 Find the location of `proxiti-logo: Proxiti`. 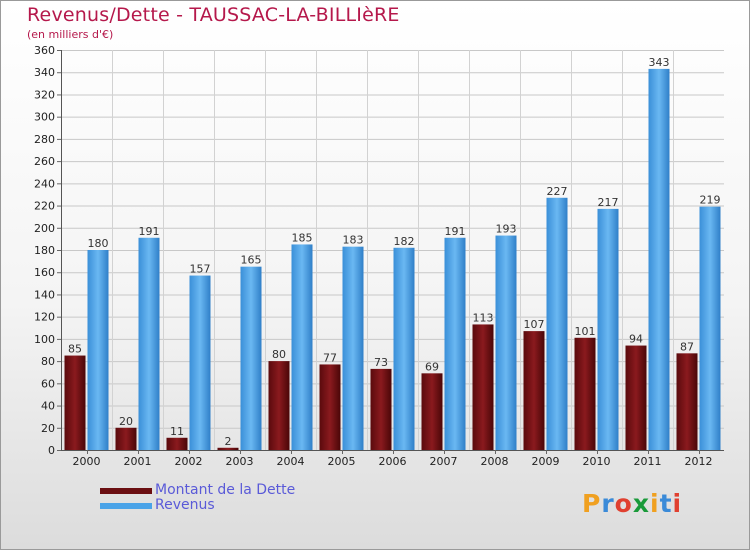

proxiti-logo: Proxiti is located at coordinates (632, 503).